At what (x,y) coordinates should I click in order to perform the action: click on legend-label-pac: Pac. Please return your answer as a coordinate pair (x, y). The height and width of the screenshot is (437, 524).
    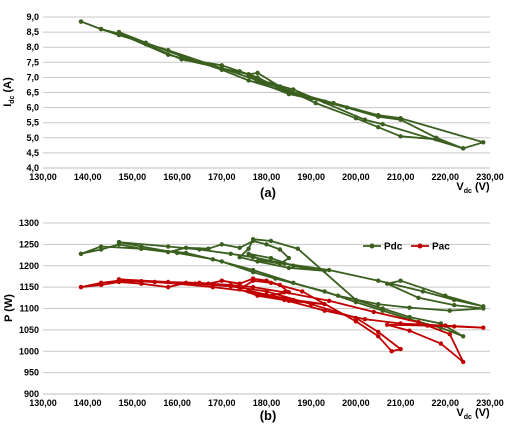
    Looking at the image, I should click on (441, 247).